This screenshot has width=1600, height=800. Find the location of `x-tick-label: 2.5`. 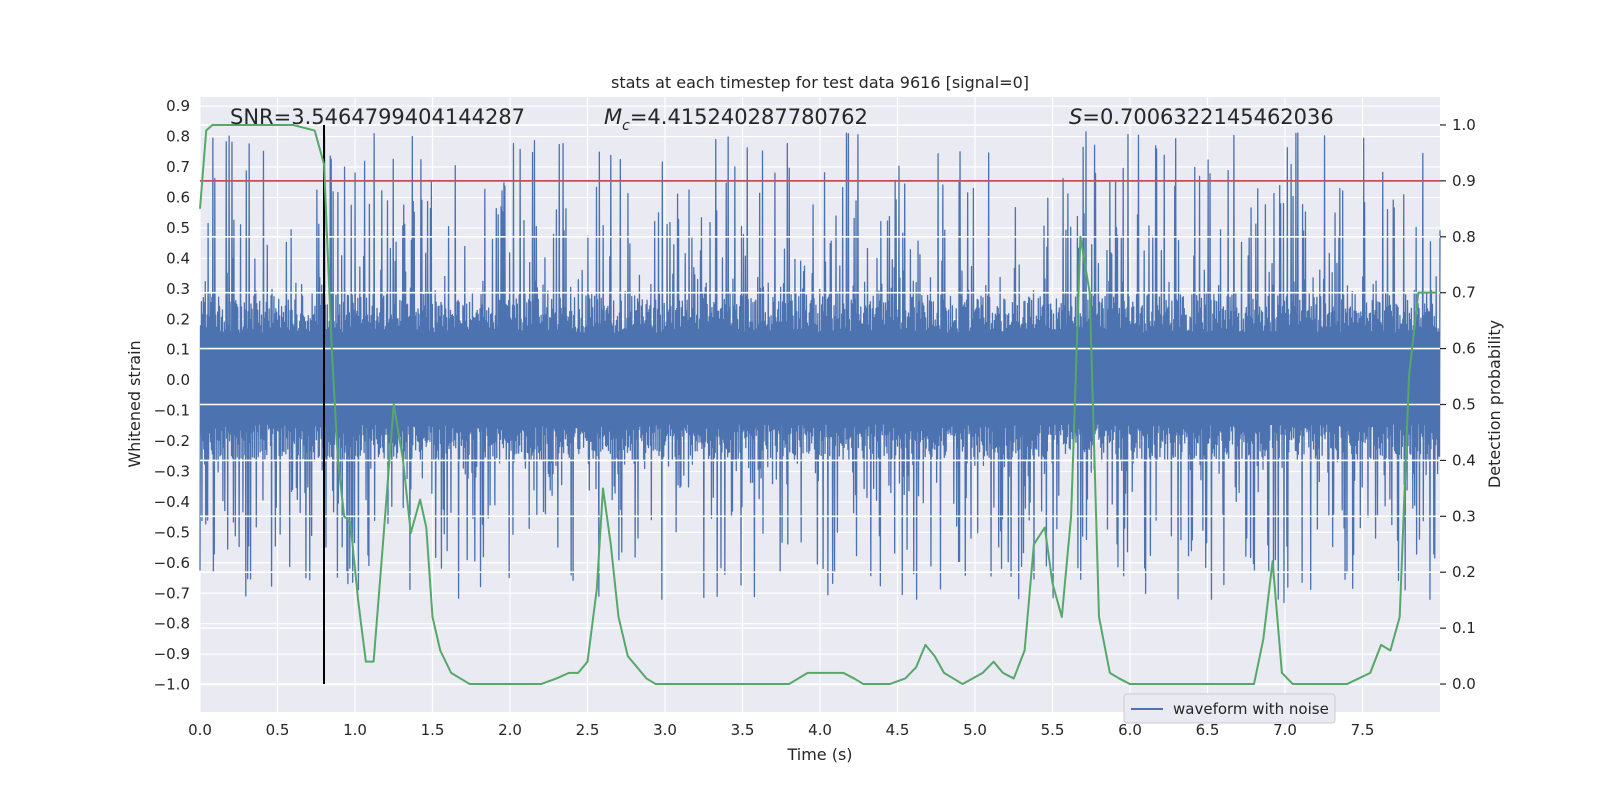

x-tick-label: 2.5 is located at coordinates (588, 730).